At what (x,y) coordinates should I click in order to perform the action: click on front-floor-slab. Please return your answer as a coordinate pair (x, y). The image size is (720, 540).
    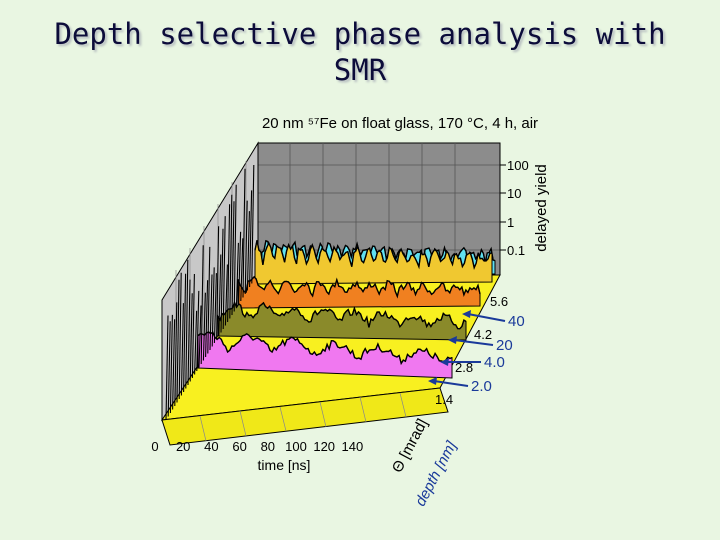
    Looking at the image, I should click on (305, 416).